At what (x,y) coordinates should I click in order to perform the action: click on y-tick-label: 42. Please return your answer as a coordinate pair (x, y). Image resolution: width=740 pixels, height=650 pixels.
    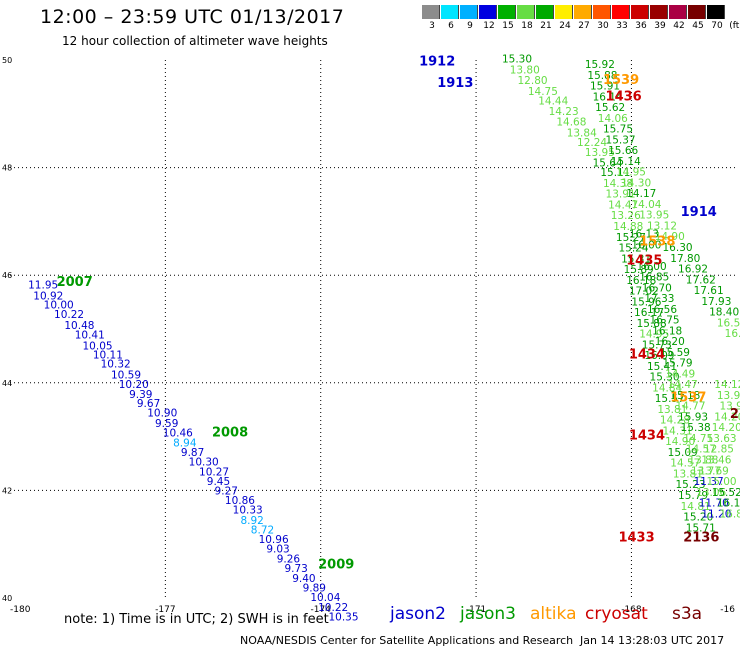
    Looking at the image, I should click on (7, 490).